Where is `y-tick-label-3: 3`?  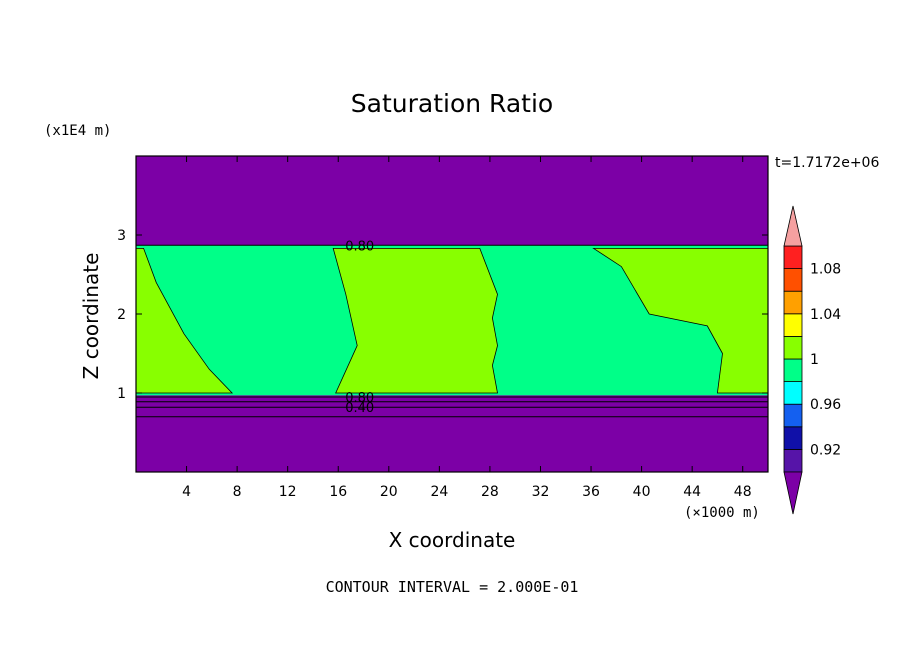 y-tick-label-3: 3 is located at coordinates (121, 236).